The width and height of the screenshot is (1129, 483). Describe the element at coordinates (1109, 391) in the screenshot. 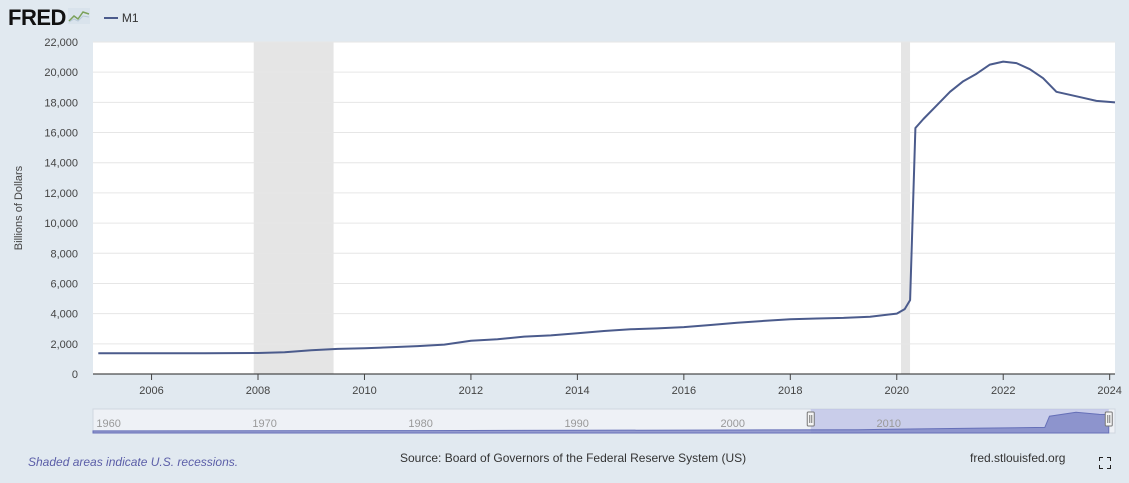

I see `x-tick-label-2024: 2024` at that location.